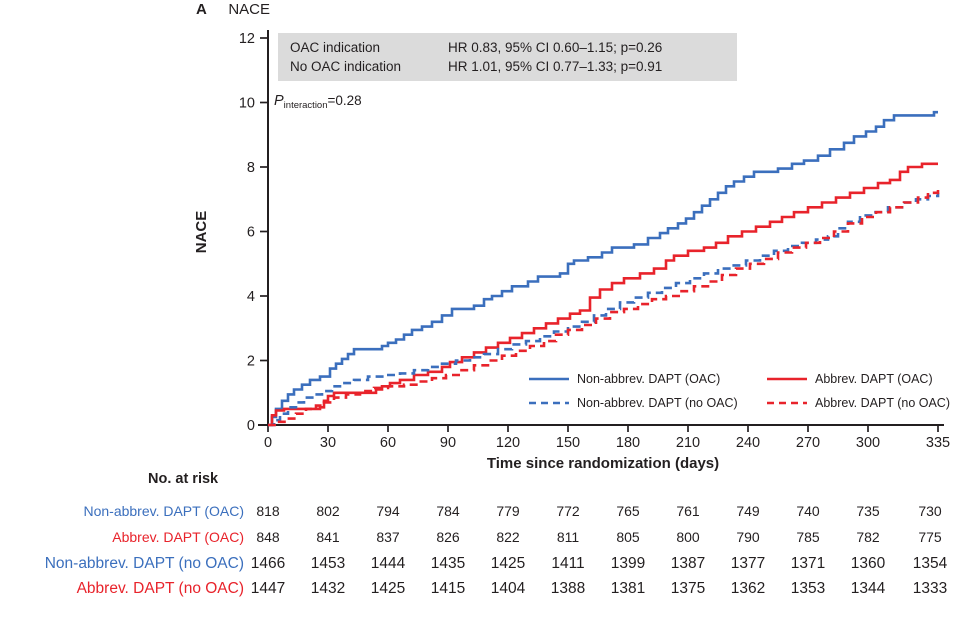 This screenshot has width=959, height=624. I want to click on x-tick-label: 0, so click(268, 443).